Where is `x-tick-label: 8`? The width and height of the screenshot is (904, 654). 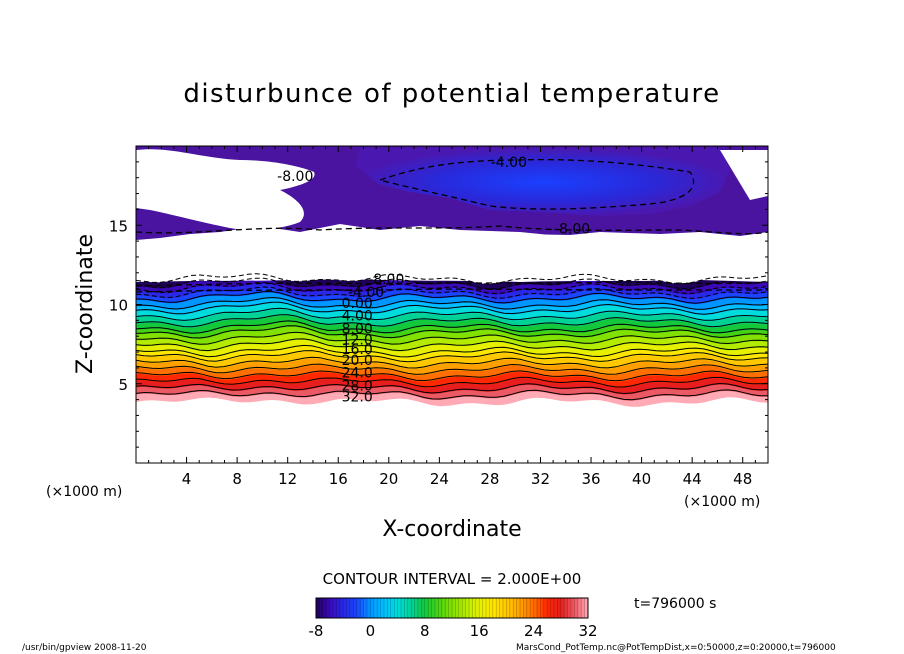
x-tick-label: 8 is located at coordinates (237, 479).